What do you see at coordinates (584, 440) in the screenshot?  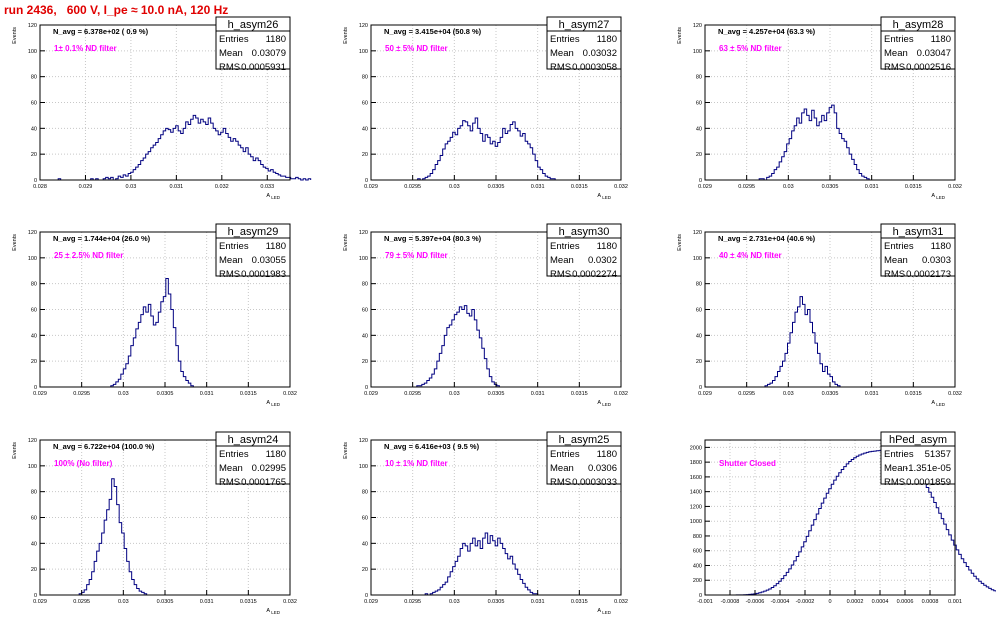 I see `histogram-name: h_asym25` at bounding box center [584, 440].